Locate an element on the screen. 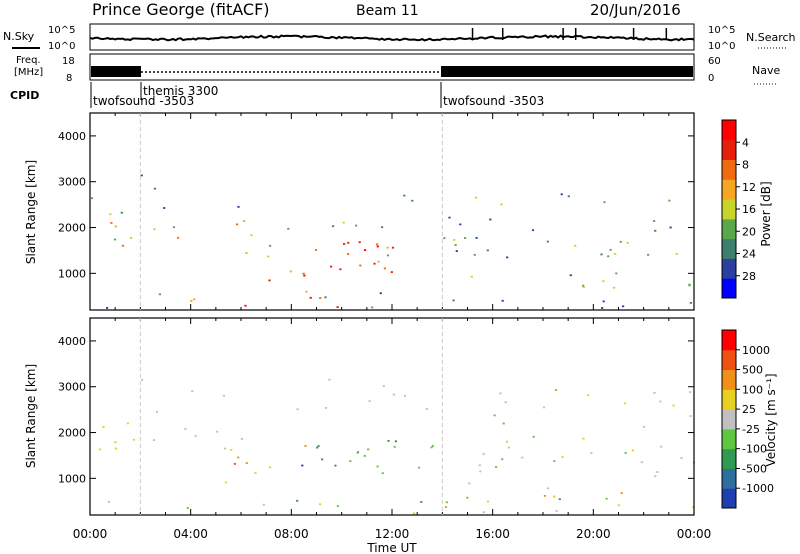 This screenshot has width=800, height=554. cpid-label: CPID is located at coordinates (24, 95).